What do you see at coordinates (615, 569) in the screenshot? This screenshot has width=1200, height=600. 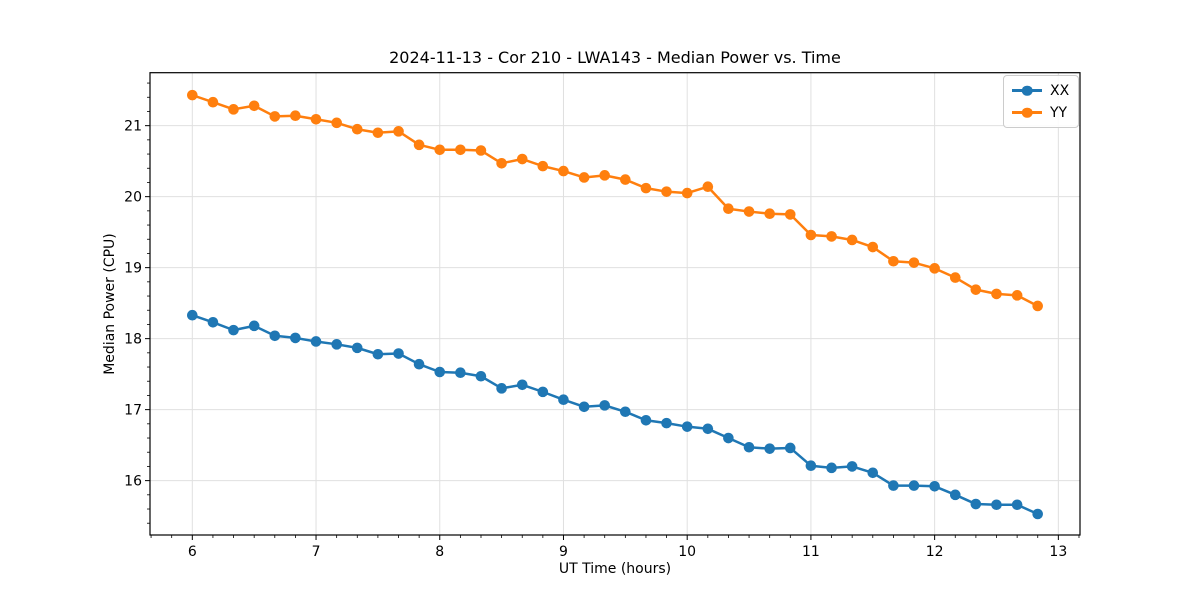 I see `x-axis-label: UT Time (hours)` at bounding box center [615, 569].